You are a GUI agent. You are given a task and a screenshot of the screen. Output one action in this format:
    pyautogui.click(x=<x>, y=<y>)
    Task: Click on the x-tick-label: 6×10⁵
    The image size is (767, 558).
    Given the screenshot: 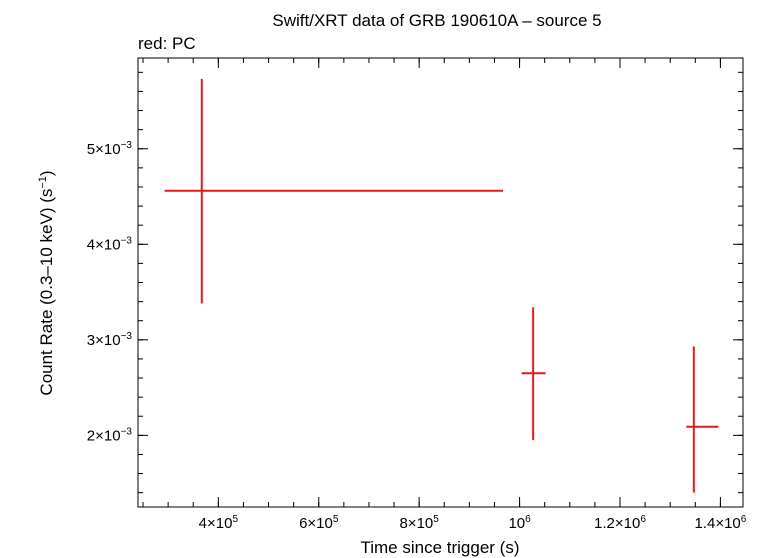 What is the action you would take?
    pyautogui.click(x=319, y=523)
    